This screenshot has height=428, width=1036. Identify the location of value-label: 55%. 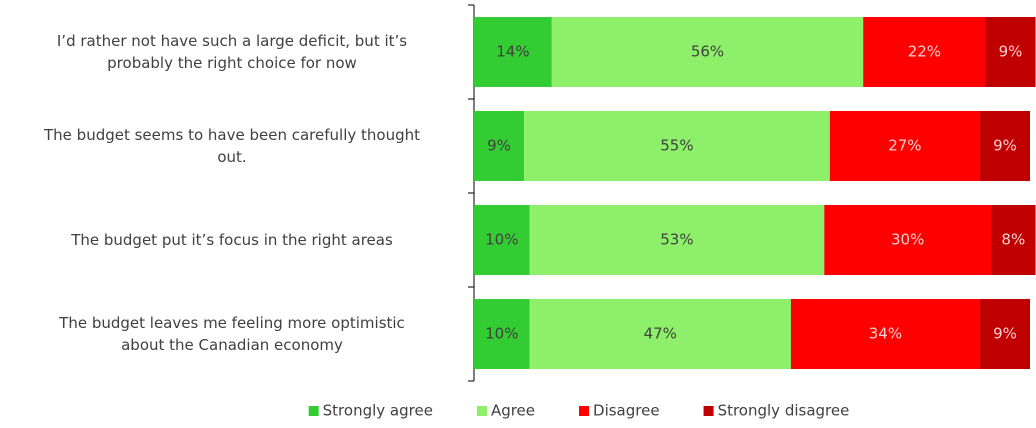
(676, 146).